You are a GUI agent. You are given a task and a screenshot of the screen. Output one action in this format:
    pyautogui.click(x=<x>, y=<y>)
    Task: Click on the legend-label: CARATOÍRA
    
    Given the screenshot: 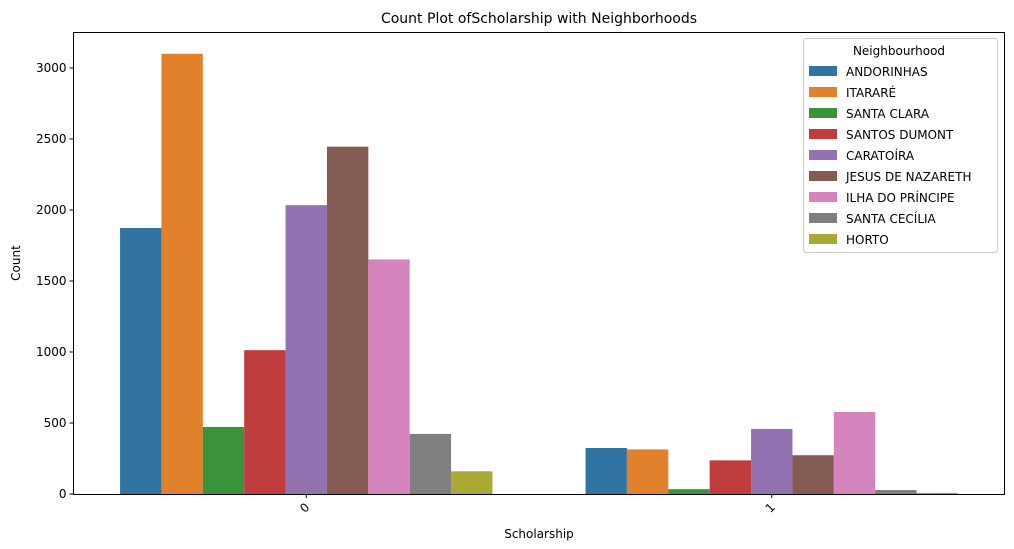 What is the action you would take?
    pyautogui.click(x=880, y=155)
    